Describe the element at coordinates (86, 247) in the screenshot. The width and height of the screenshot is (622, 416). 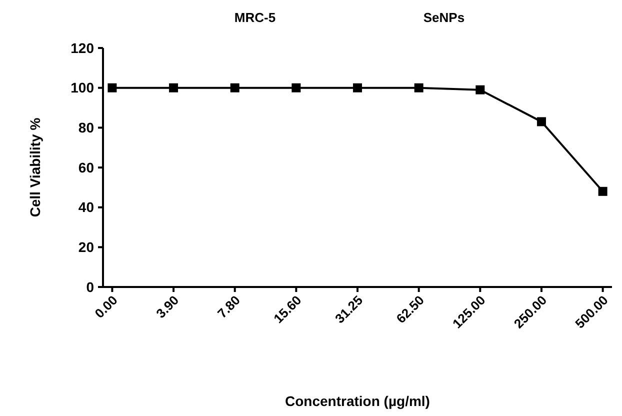
I see `y-tick-label: 20` at that location.